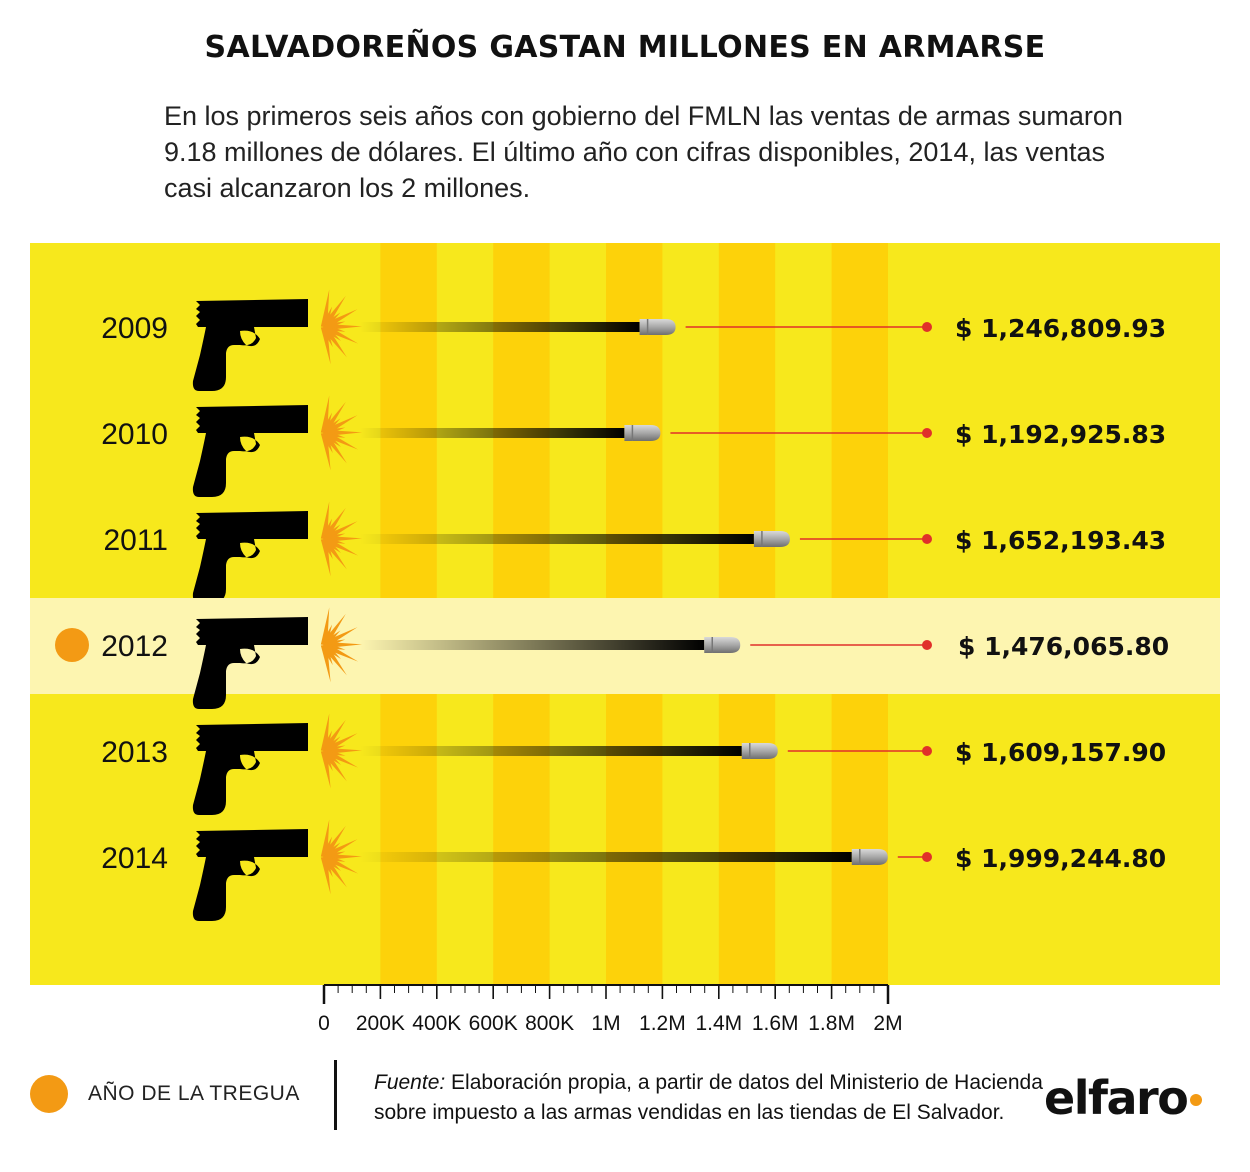 The width and height of the screenshot is (1250, 1172). Describe the element at coordinates (1060, 752) in the screenshot. I see `value-label: $ 1,609,157.90` at that location.